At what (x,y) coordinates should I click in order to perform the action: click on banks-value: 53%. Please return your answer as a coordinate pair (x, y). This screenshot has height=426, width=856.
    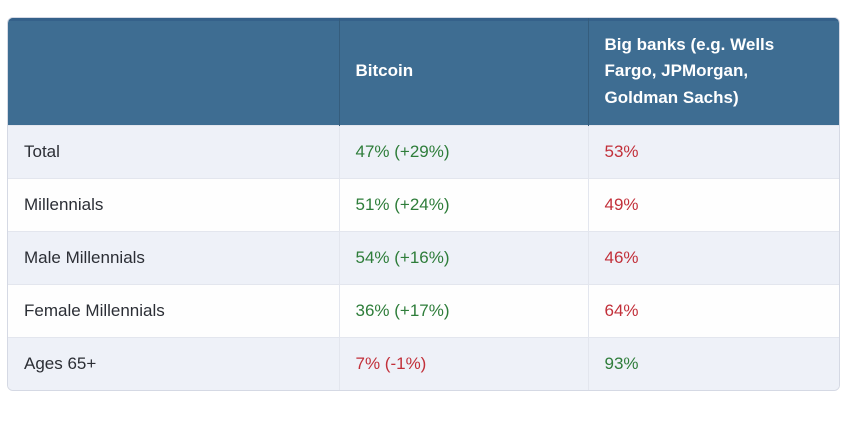
    Looking at the image, I should click on (713, 152).